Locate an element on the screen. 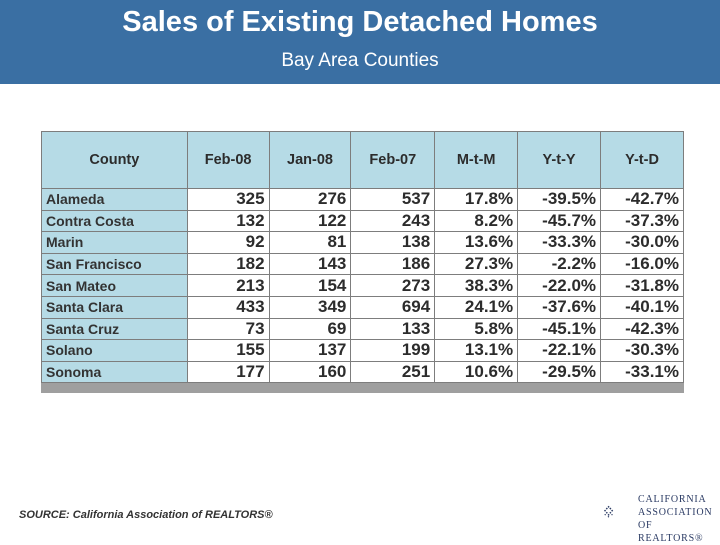 The height and width of the screenshot is (545, 720). value-cell: -2.2% is located at coordinates (559, 264).